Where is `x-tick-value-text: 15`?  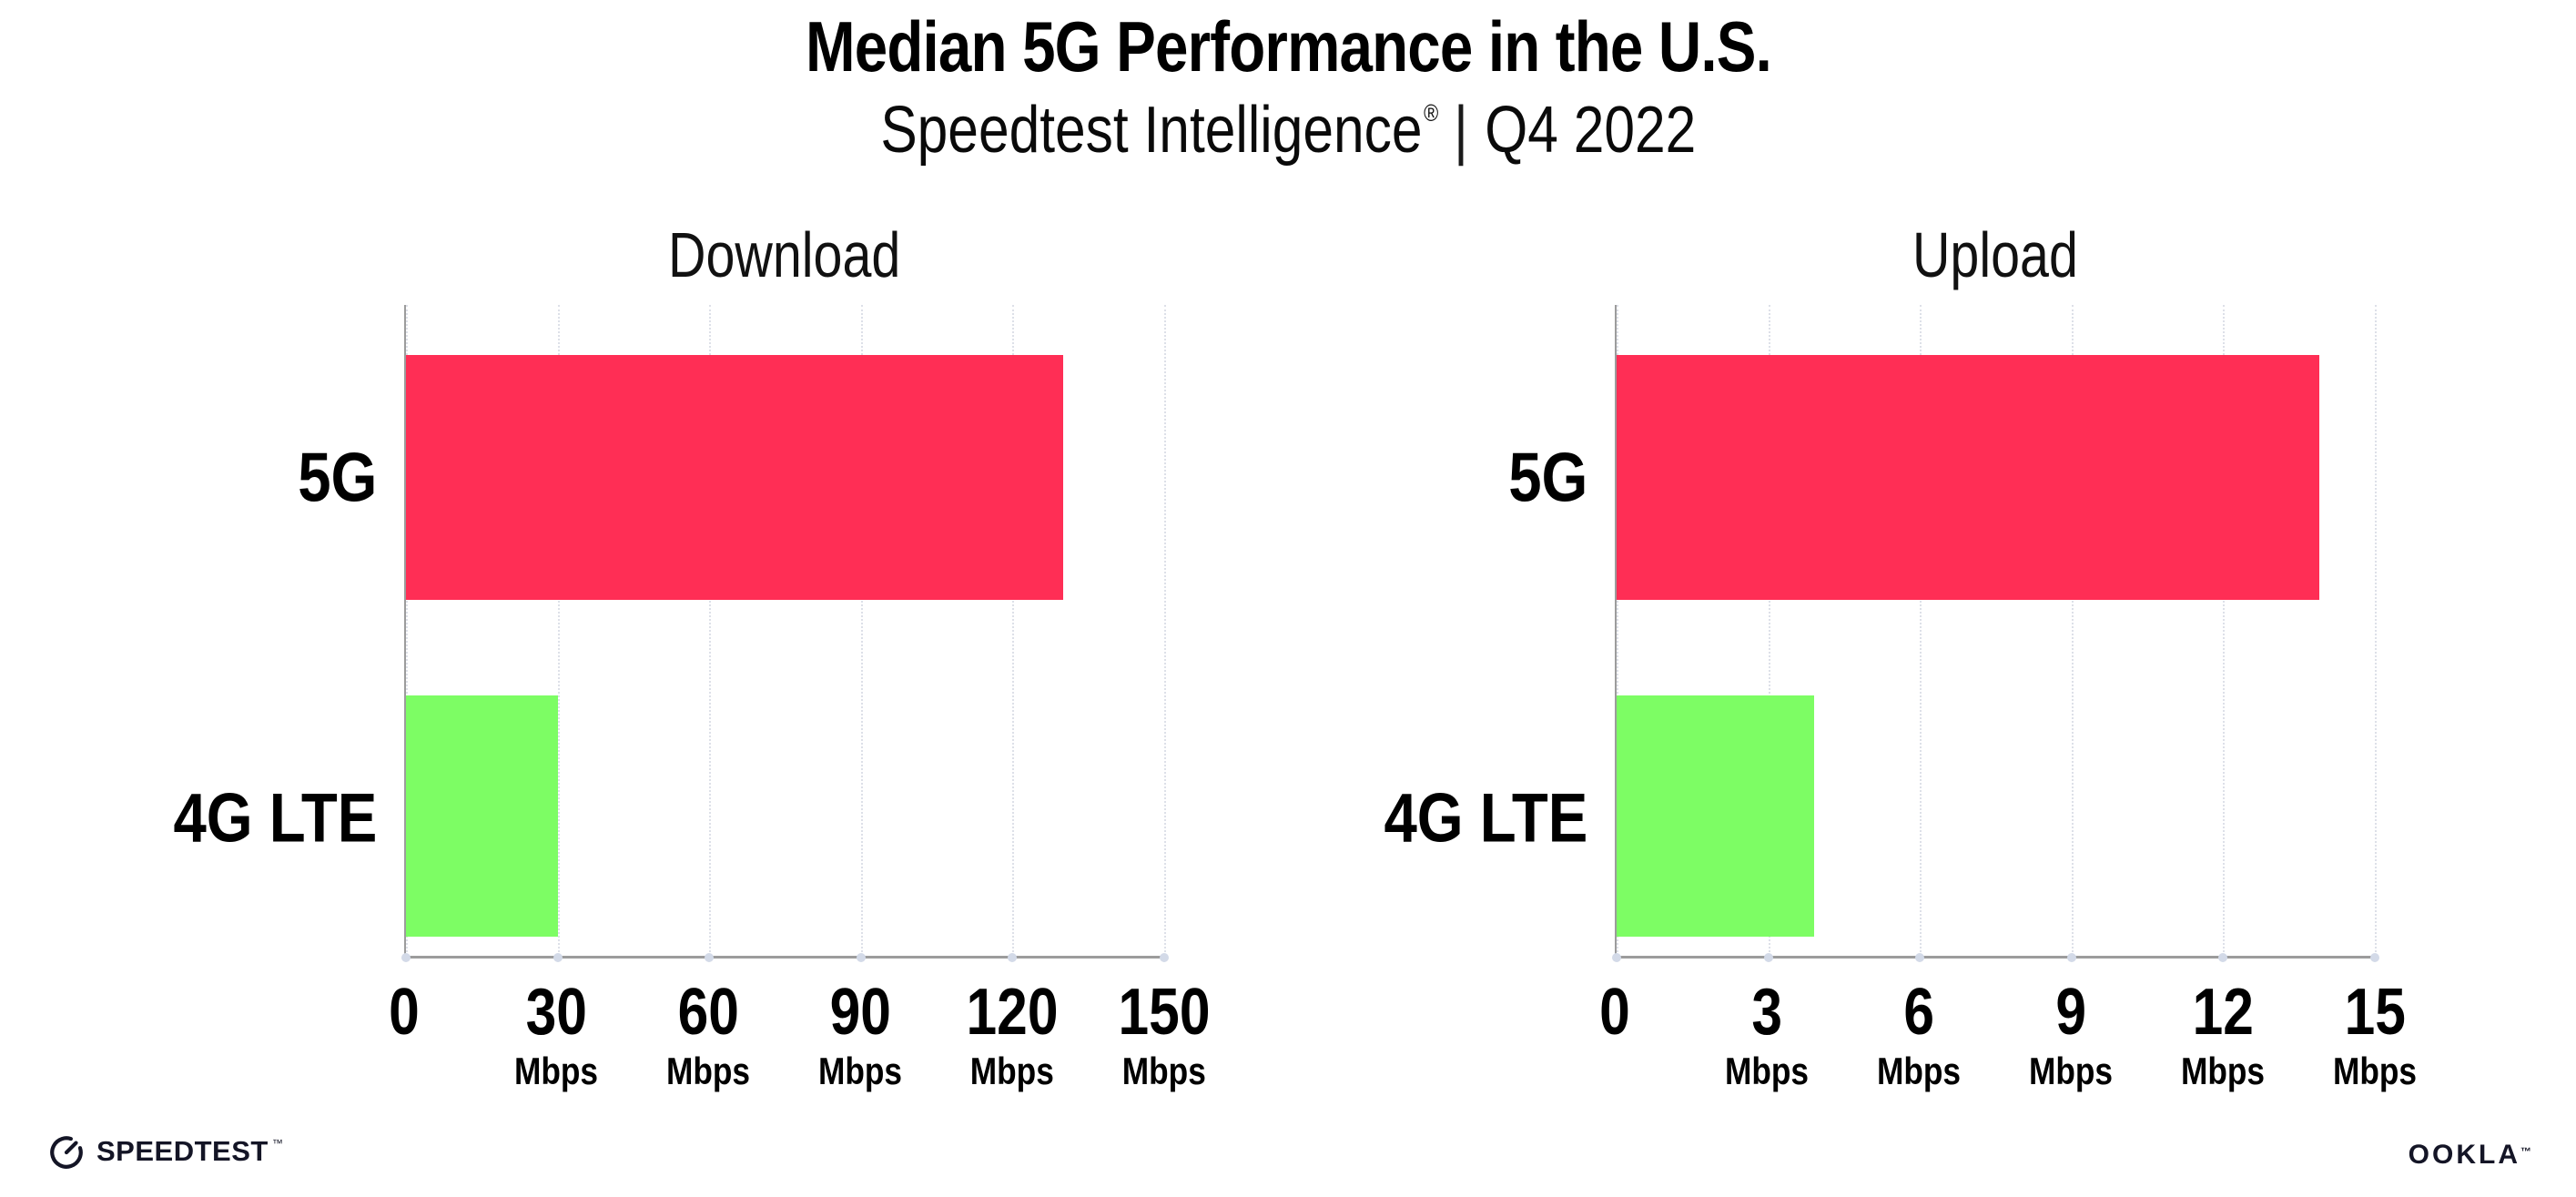 x-tick-value-text: 15 is located at coordinates (2375, 1012).